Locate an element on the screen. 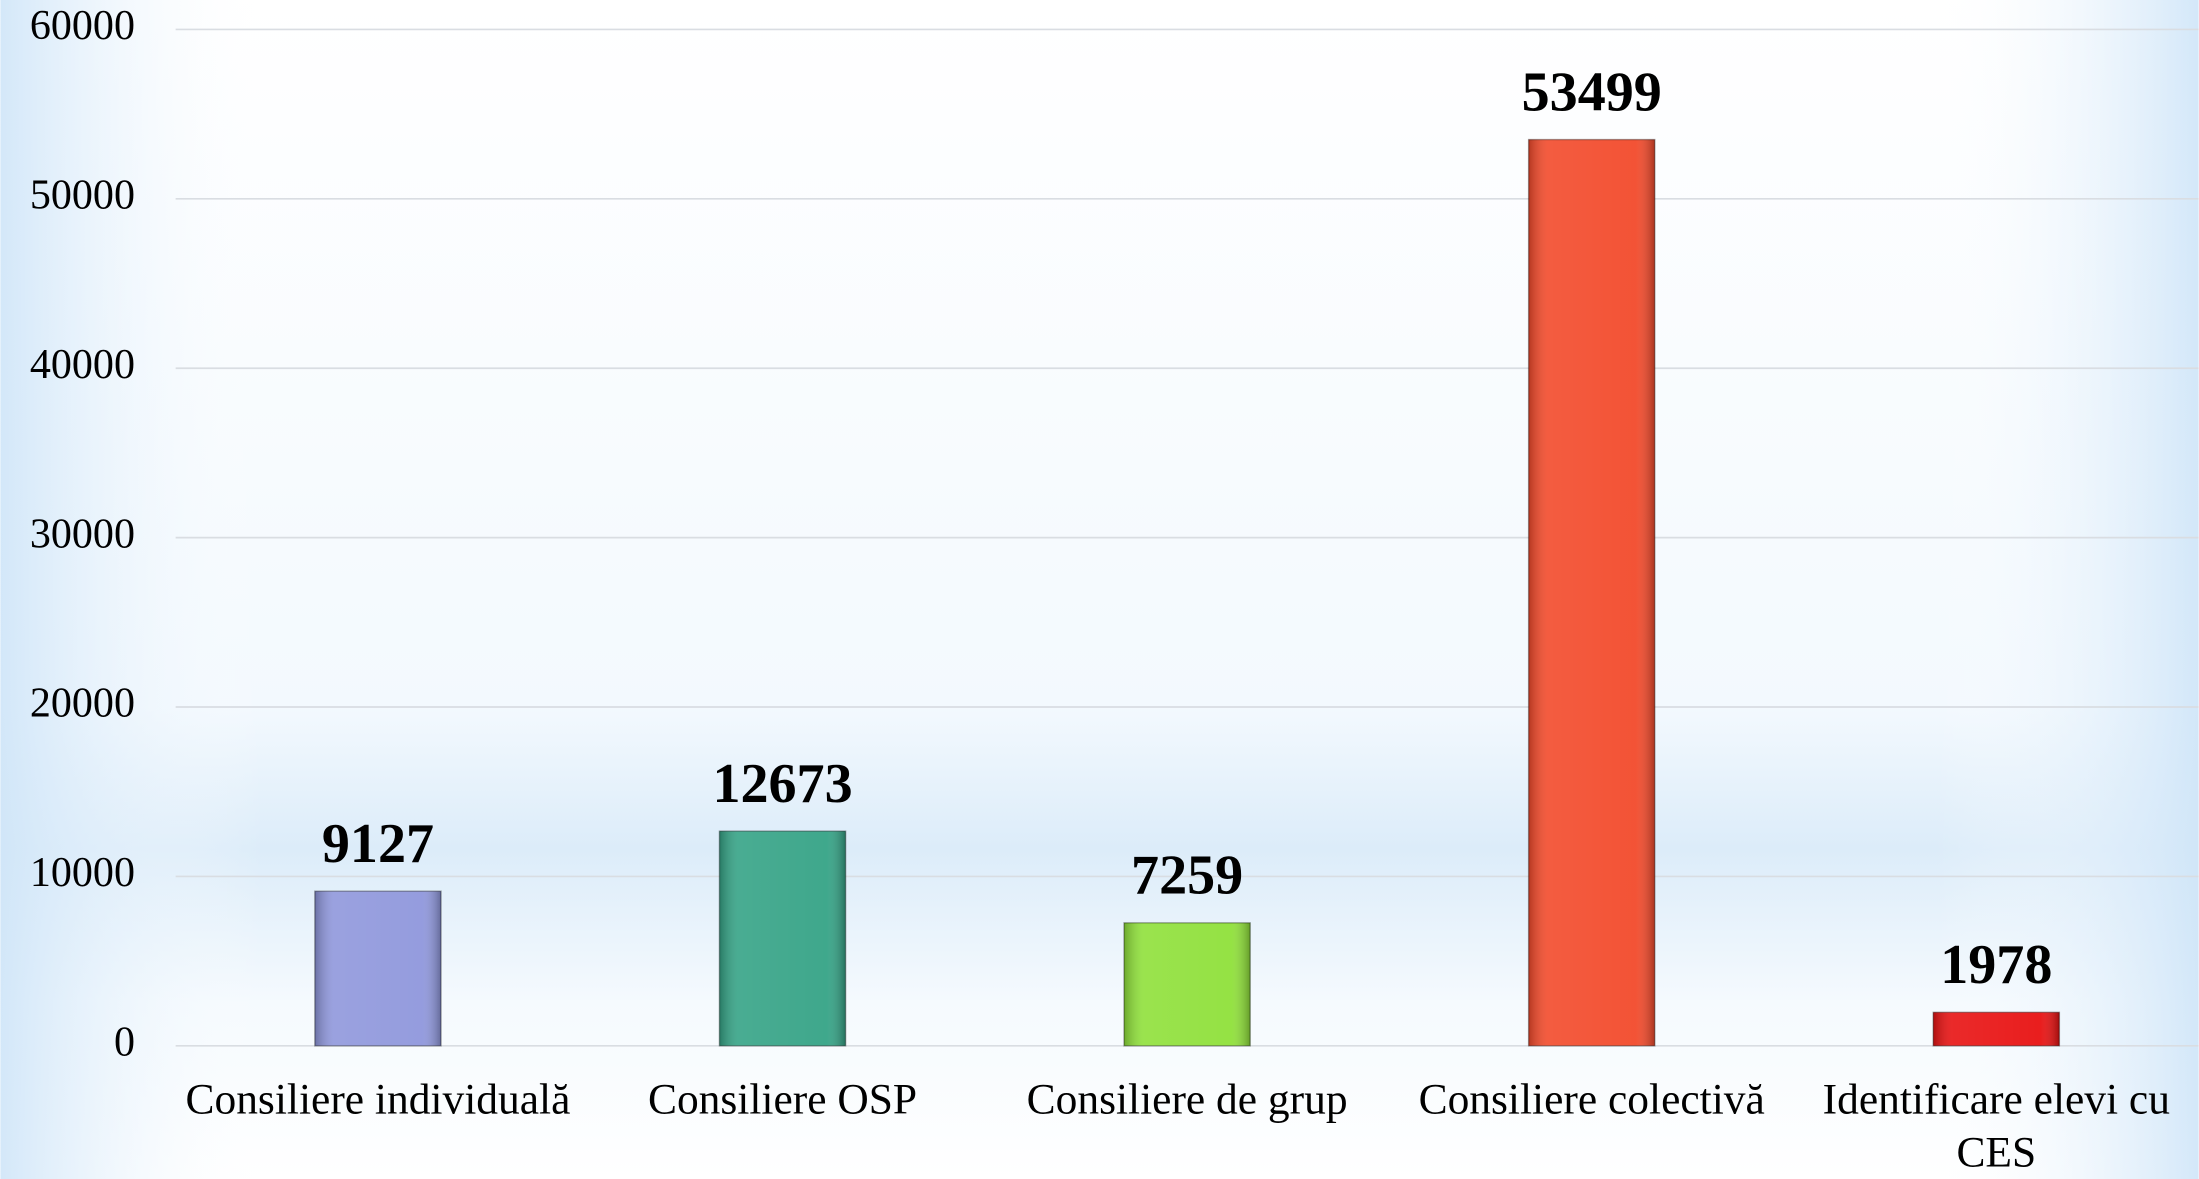 The height and width of the screenshot is (1179, 2199). y-tick-label: 10000 is located at coordinates (82, 873).